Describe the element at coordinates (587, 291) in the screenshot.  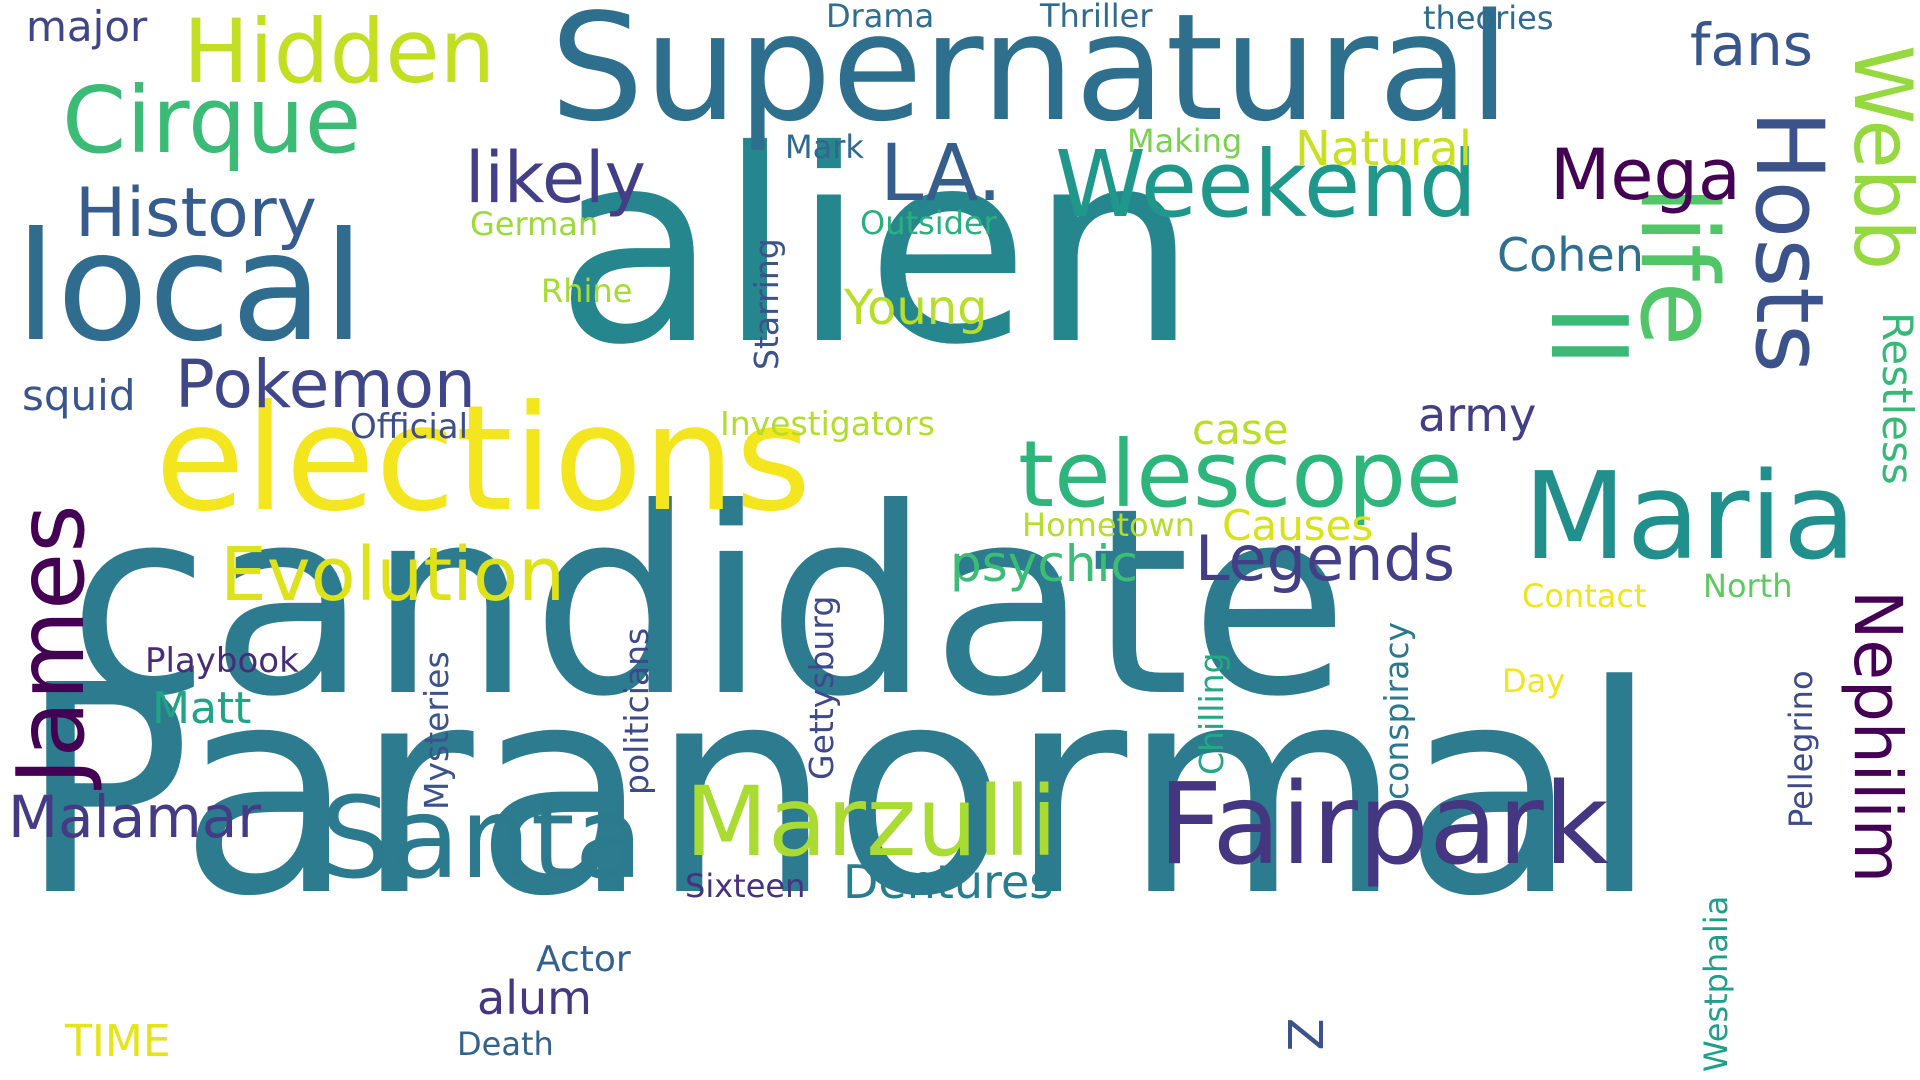
I see `word-rhine: Rhine` at that location.